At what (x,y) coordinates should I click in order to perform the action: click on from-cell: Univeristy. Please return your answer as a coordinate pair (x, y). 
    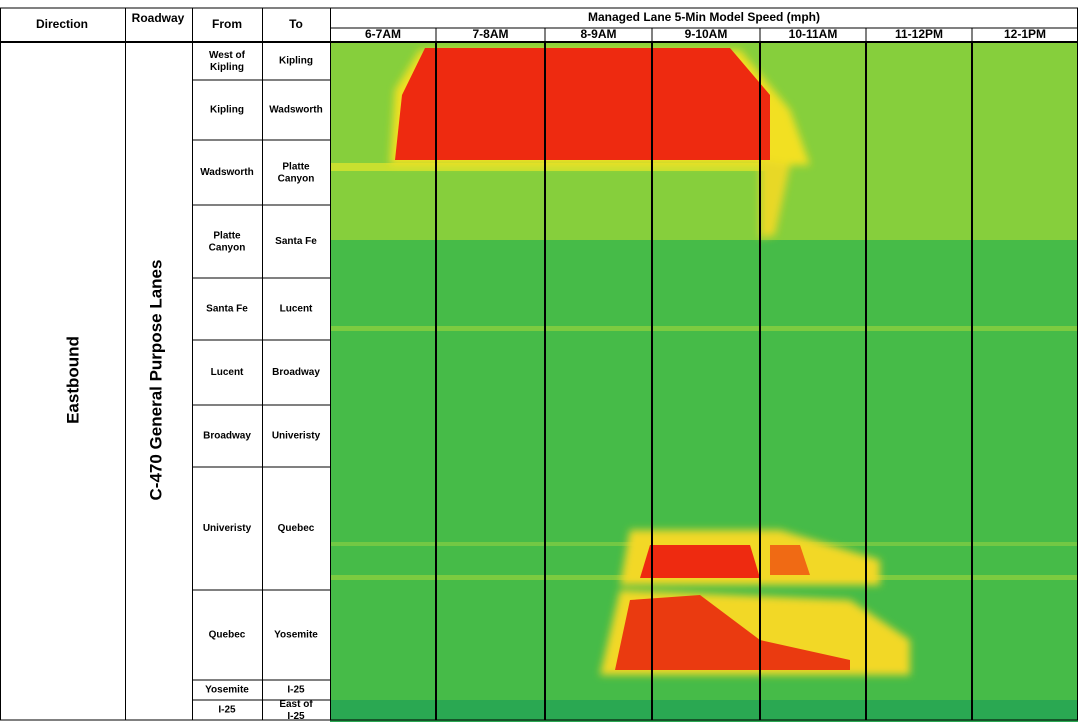
    Looking at the image, I should click on (227, 528).